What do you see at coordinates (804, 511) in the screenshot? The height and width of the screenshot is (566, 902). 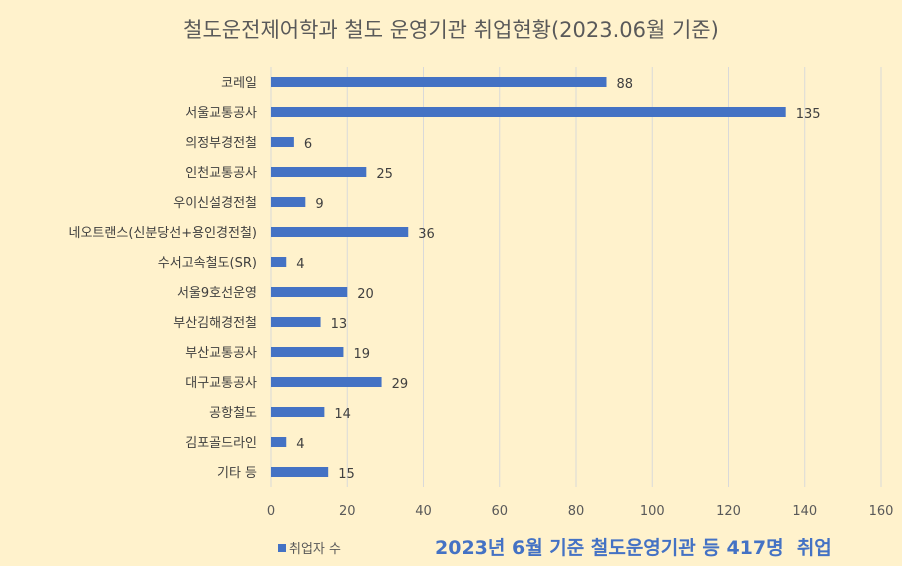 I see `x-tick-label: 140` at bounding box center [804, 511].